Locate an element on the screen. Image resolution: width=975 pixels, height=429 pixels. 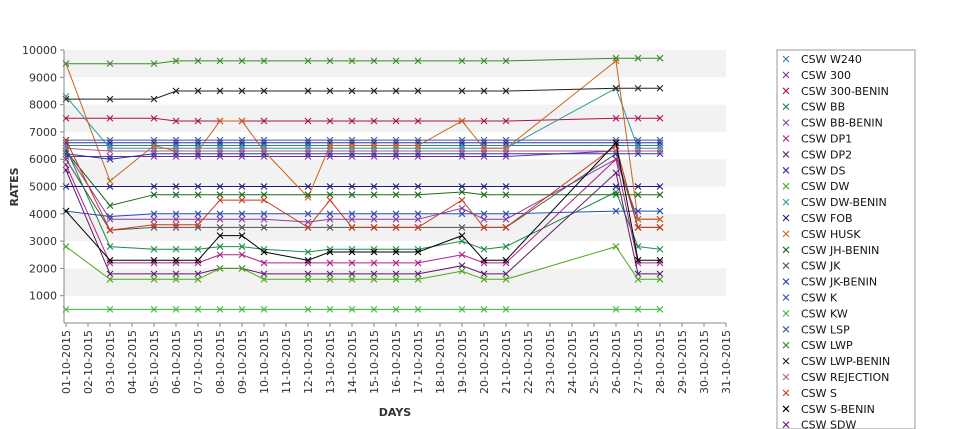
series-line-csw-bb is located at coordinates (363, 200).